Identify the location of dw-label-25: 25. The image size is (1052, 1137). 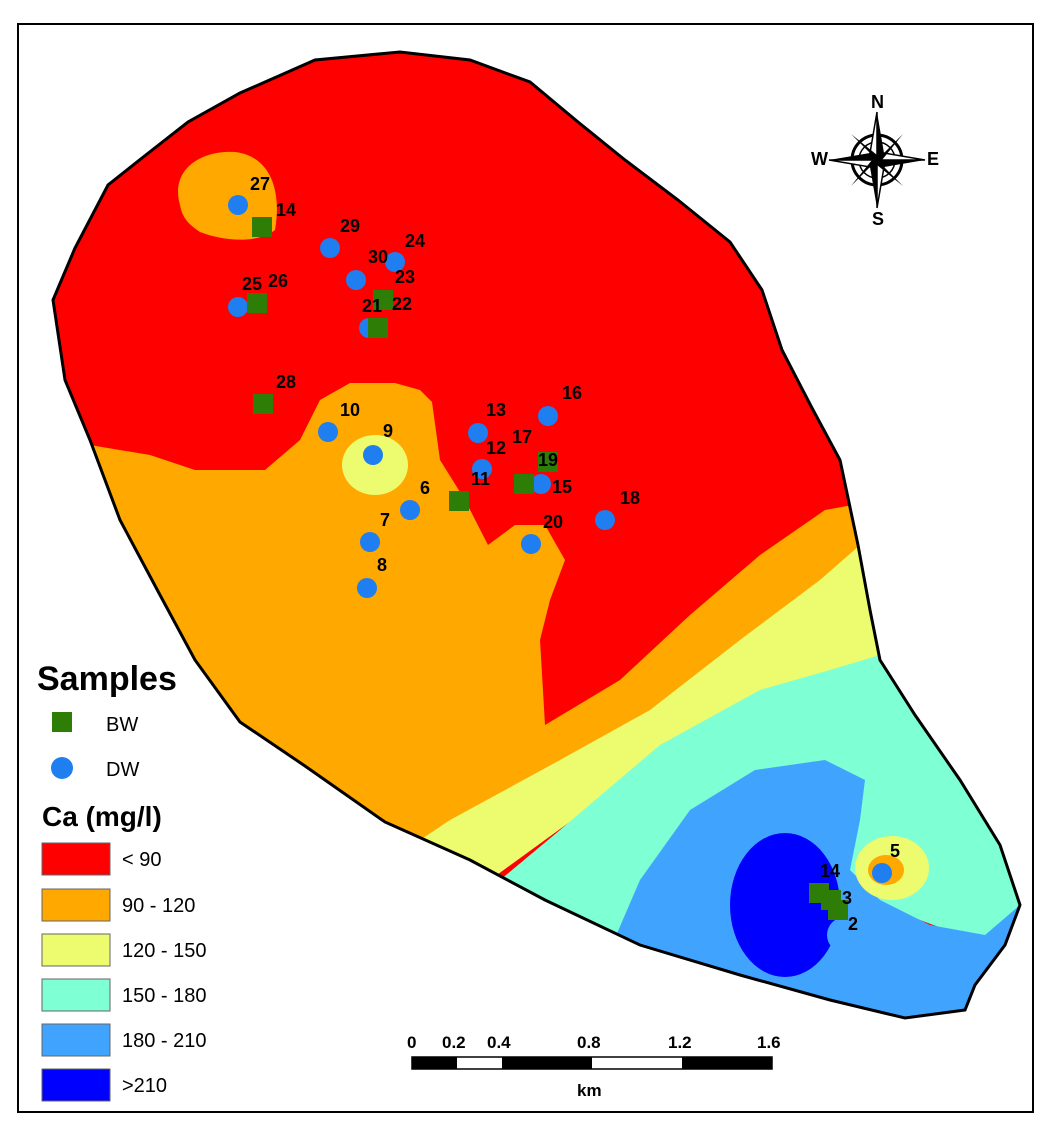
(252, 284).